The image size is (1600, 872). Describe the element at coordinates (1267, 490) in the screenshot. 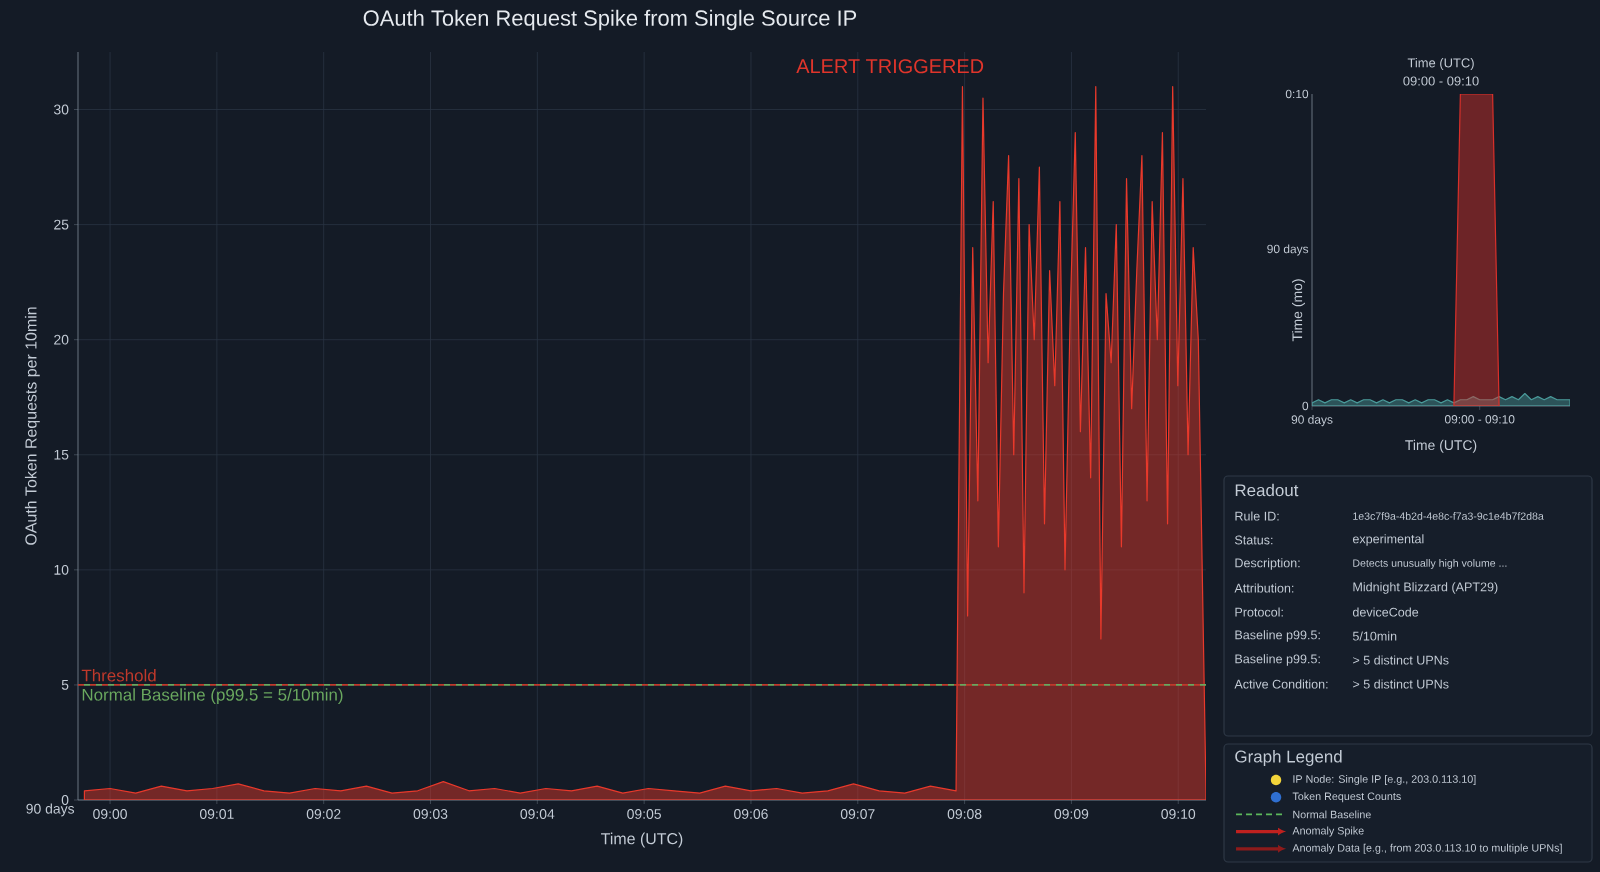

I see `text: Readout` at that location.